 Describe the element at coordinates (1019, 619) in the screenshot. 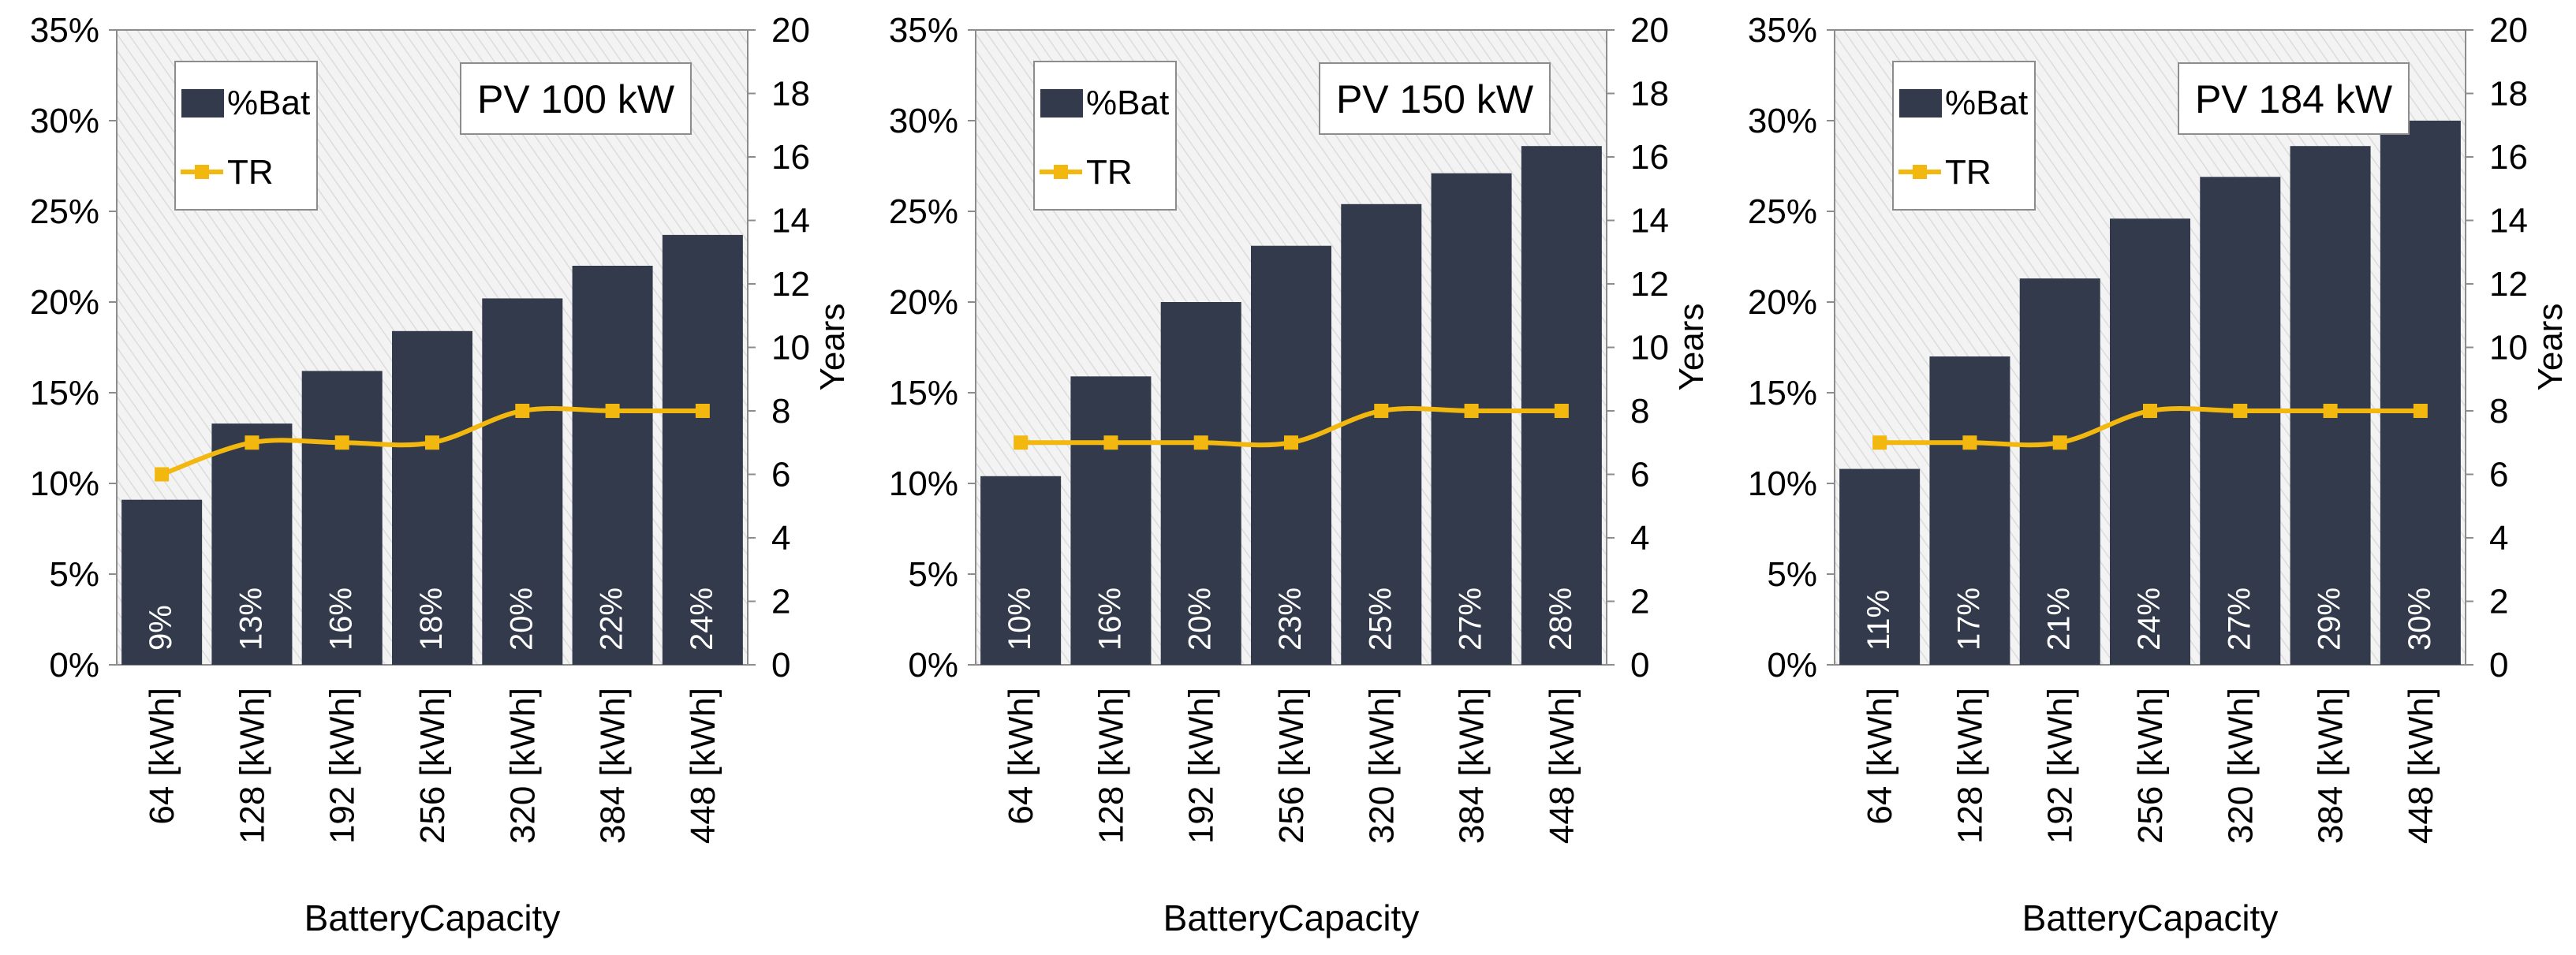

I see `bar-label-1: 10%` at that location.